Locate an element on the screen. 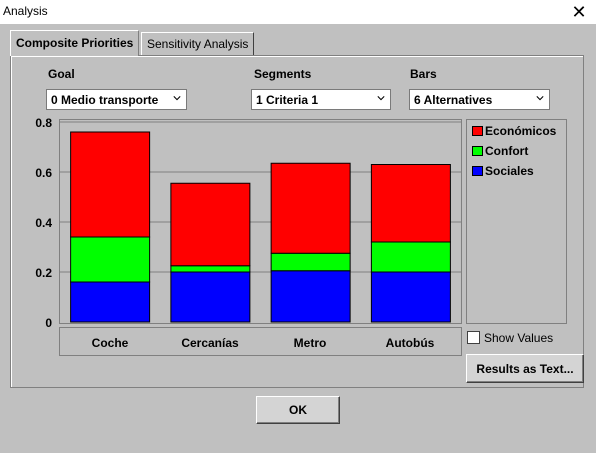 The height and width of the screenshot is (453, 596). segments-select-value: 1 Criteria 1 is located at coordinates (287, 100).